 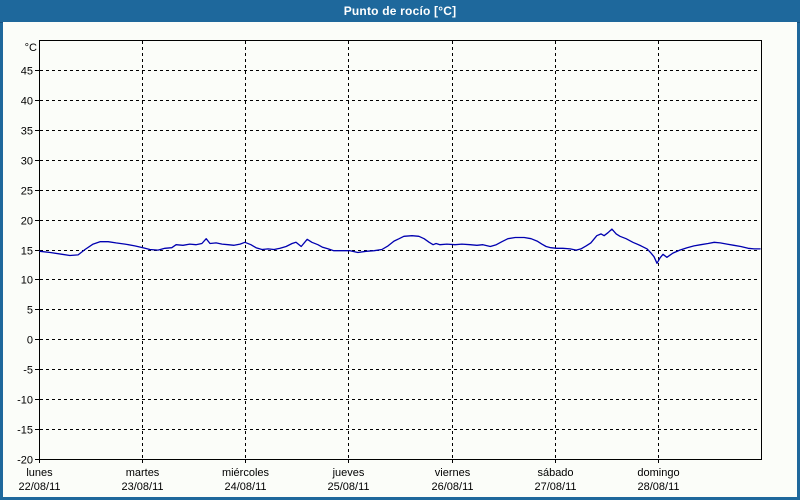 I want to click on y-axis-tick-label: -20, so click(x=25, y=461).